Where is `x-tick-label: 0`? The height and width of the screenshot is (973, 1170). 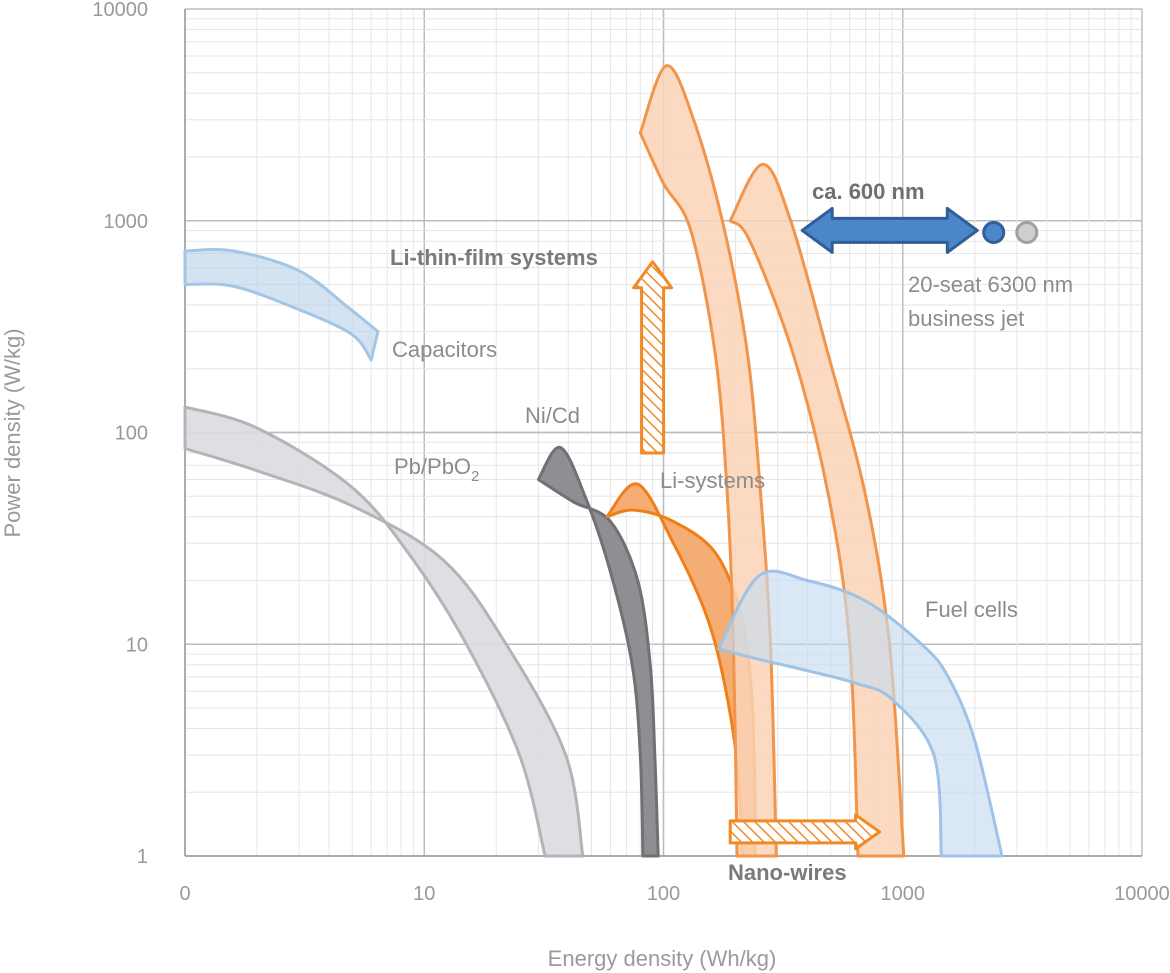 x-tick-label: 0 is located at coordinates (184, 894).